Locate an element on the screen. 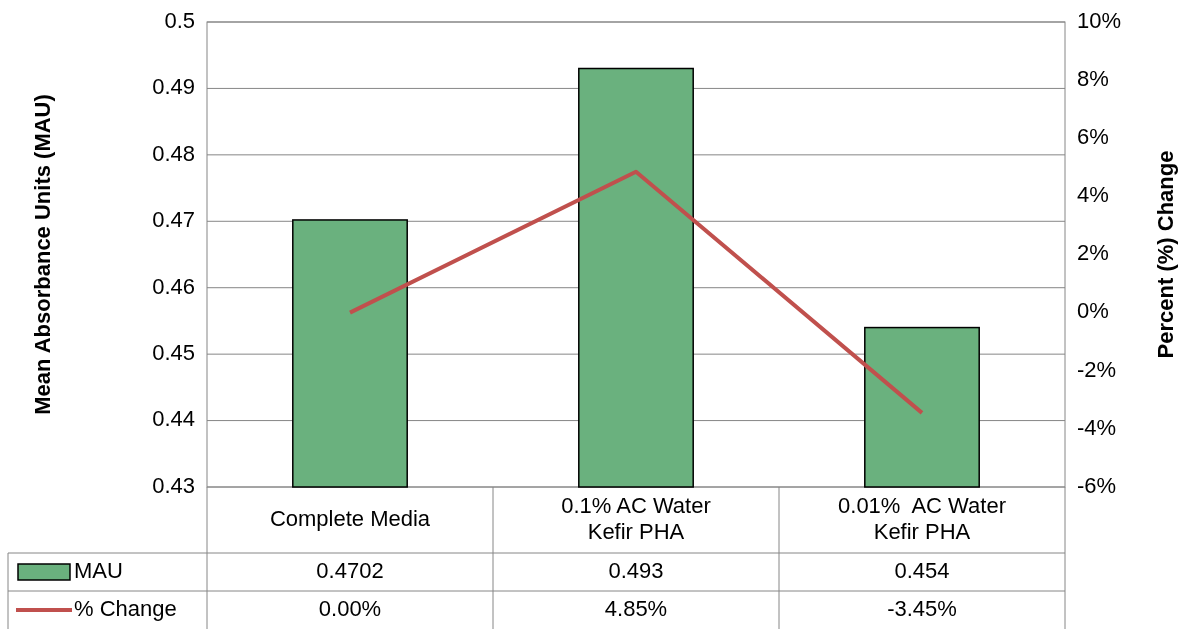  y2-tick-label: -6% is located at coordinates (1097, 485).